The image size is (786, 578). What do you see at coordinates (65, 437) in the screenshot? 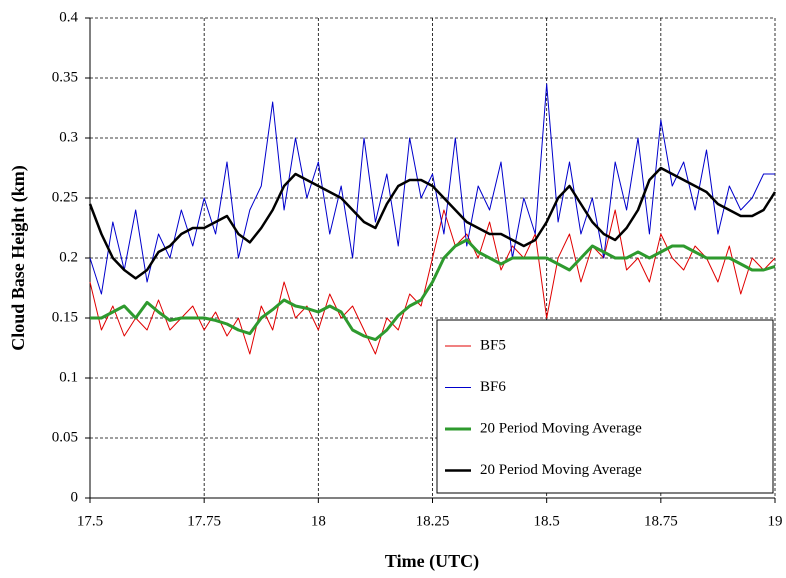
I see `y-tick-label: 0.05` at bounding box center [65, 437].